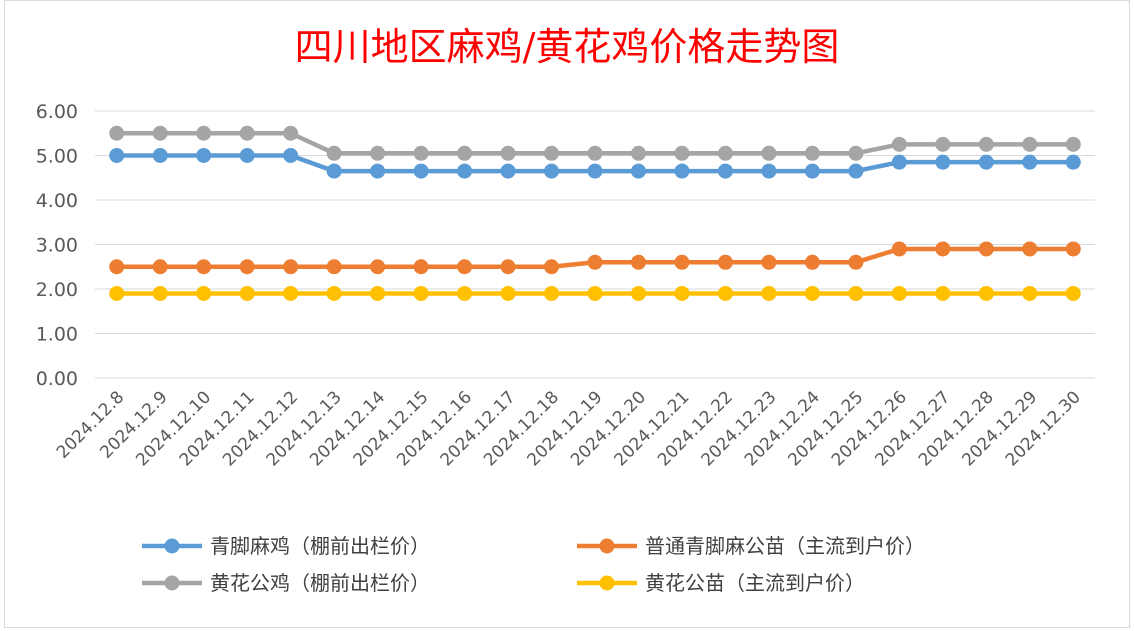 The height and width of the screenshot is (631, 1134). I want to click on y-tick-label: 3.00, so click(57, 246).